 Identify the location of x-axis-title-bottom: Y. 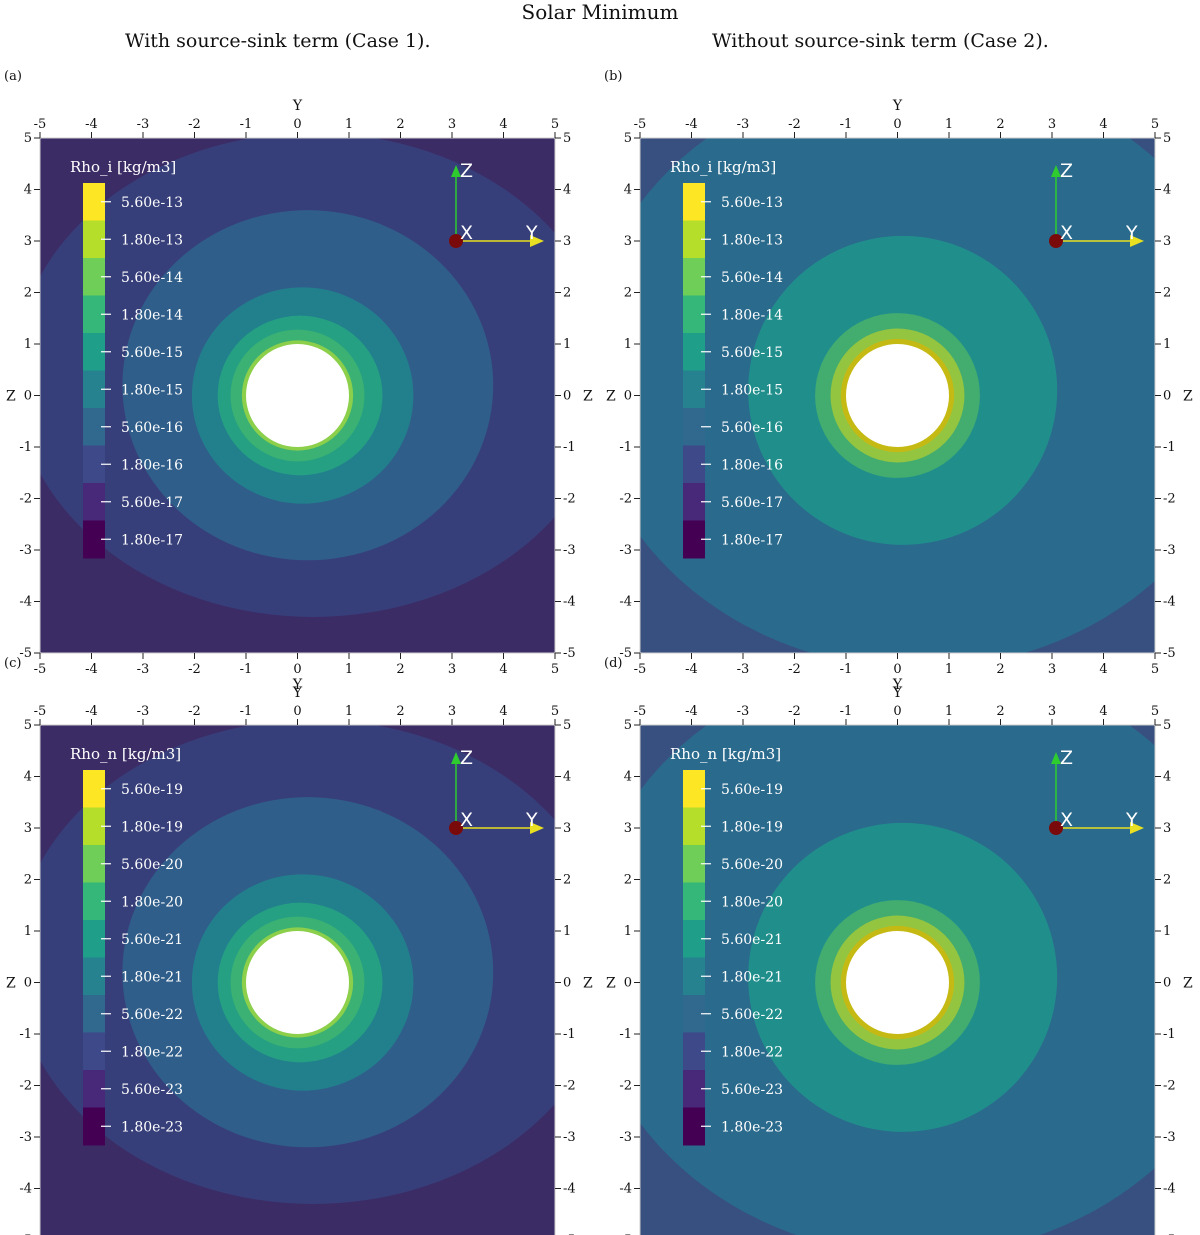
(897, 685).